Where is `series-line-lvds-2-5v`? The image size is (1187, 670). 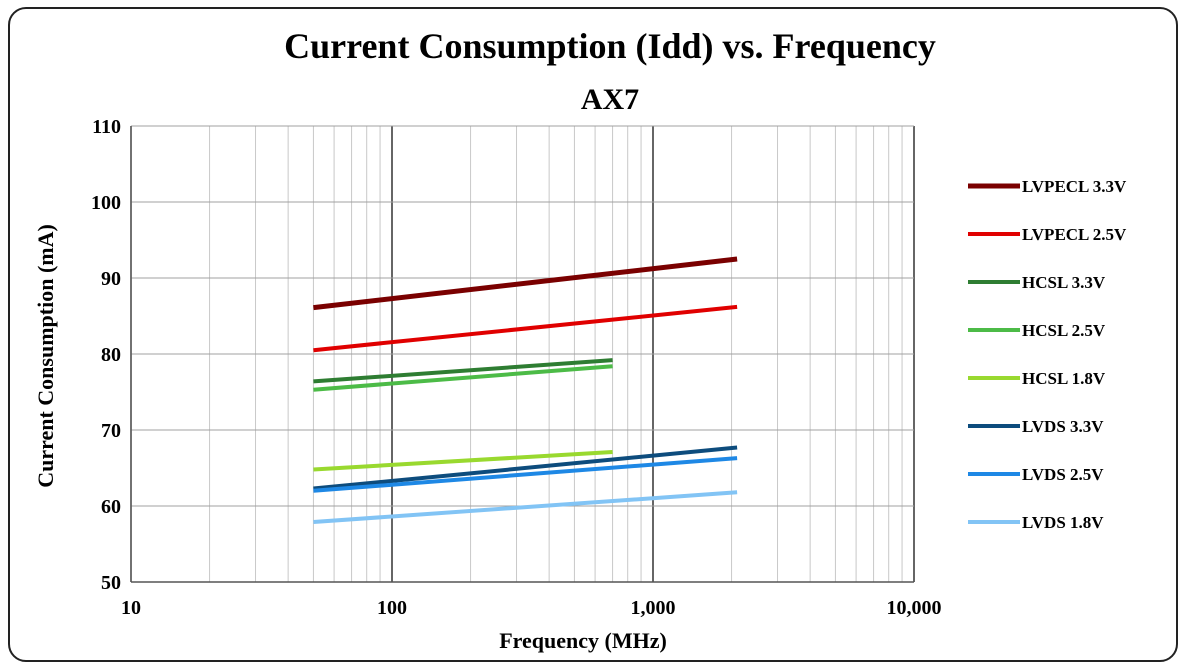 series-line-lvds-2-5v is located at coordinates (525, 474).